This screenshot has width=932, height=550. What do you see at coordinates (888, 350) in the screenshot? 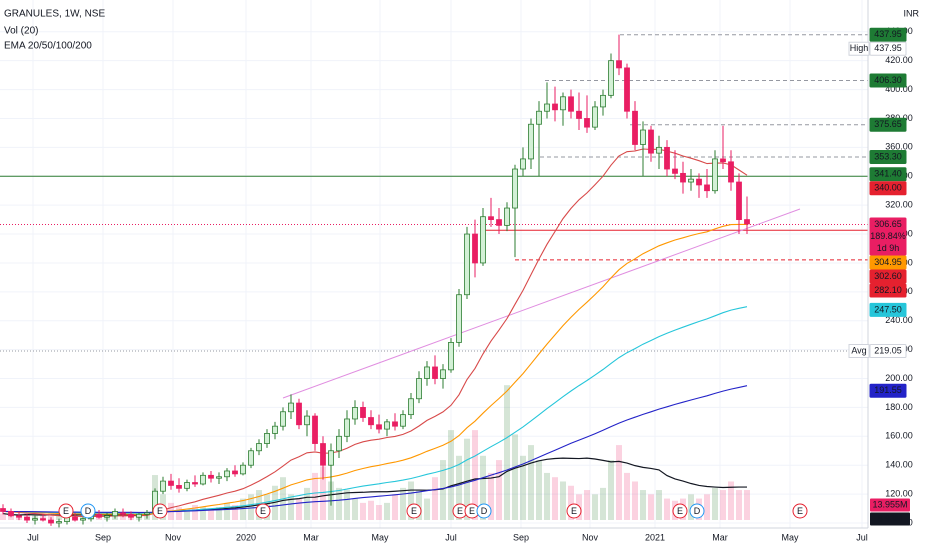
I see `price-tag-label: 219.05` at bounding box center [888, 350].